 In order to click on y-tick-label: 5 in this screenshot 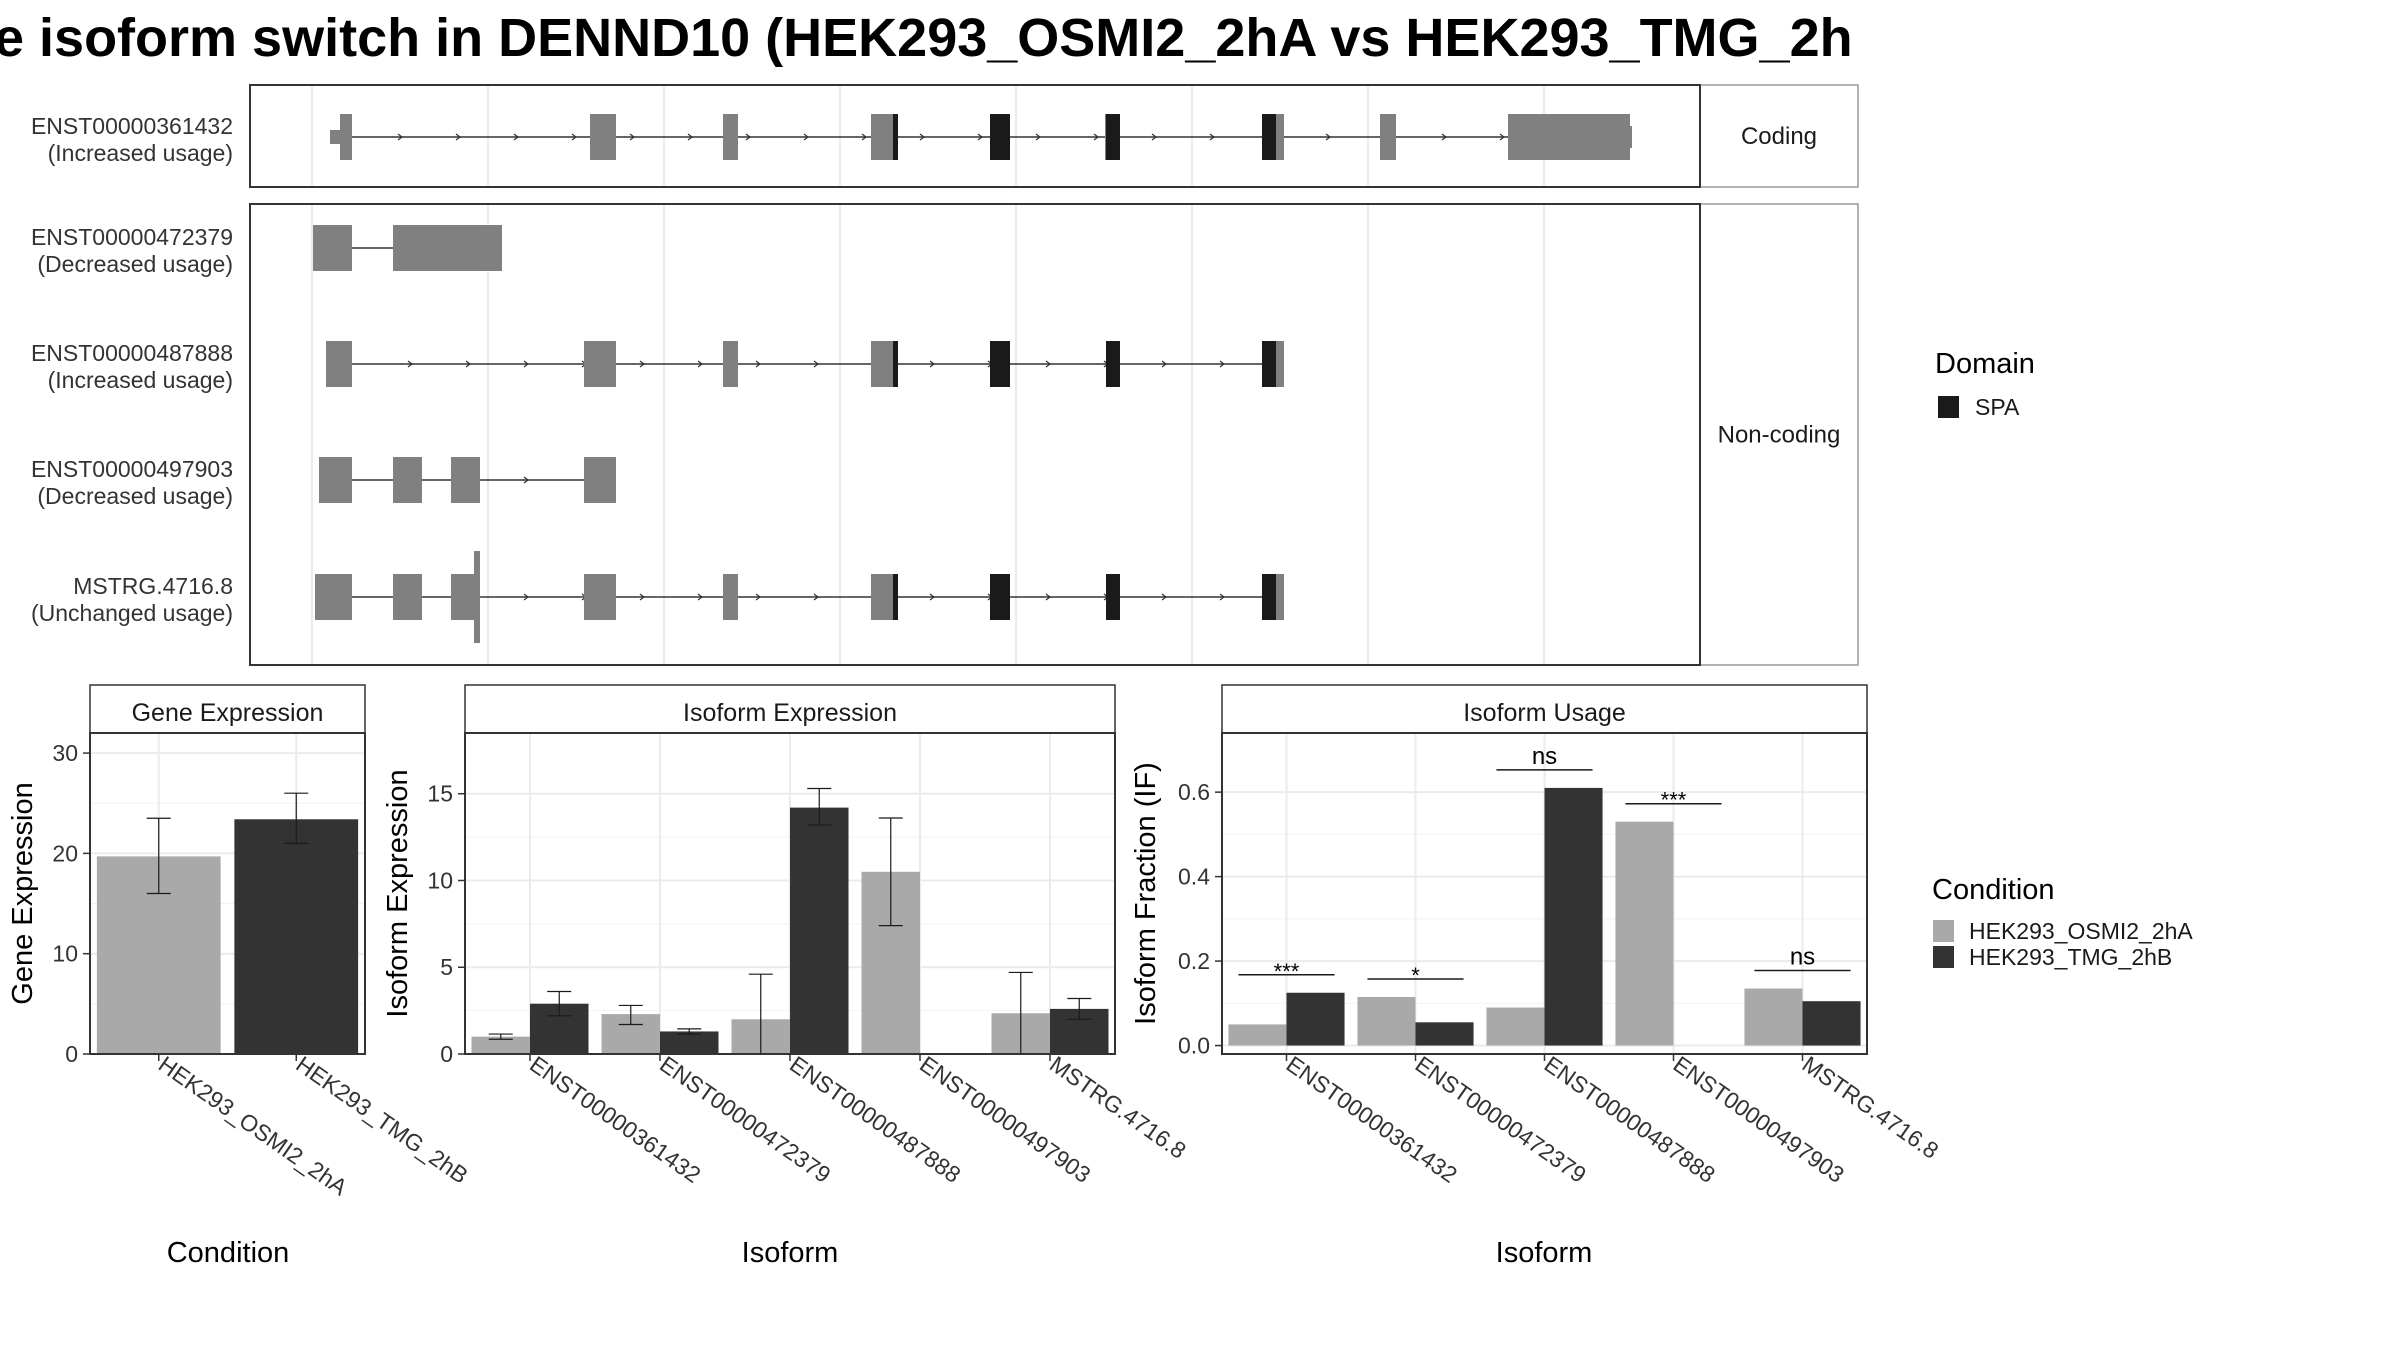, I will do `click(446, 967)`.